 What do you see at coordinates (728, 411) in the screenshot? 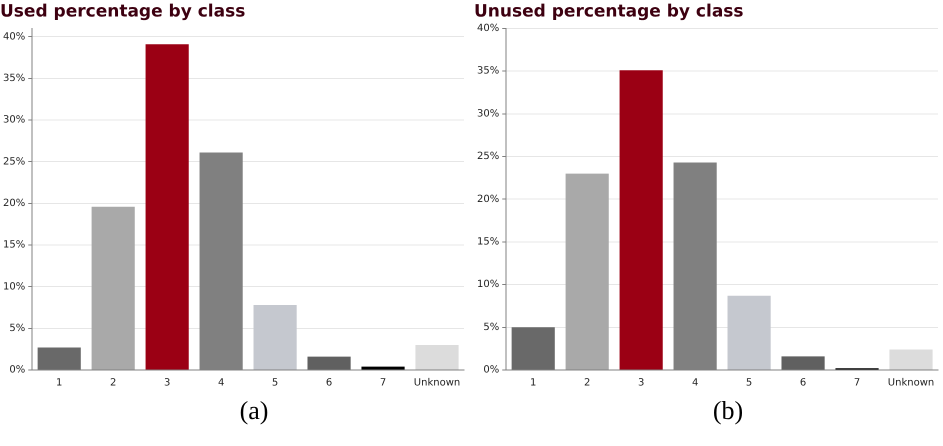
I see `text: (b)` at bounding box center [728, 411].